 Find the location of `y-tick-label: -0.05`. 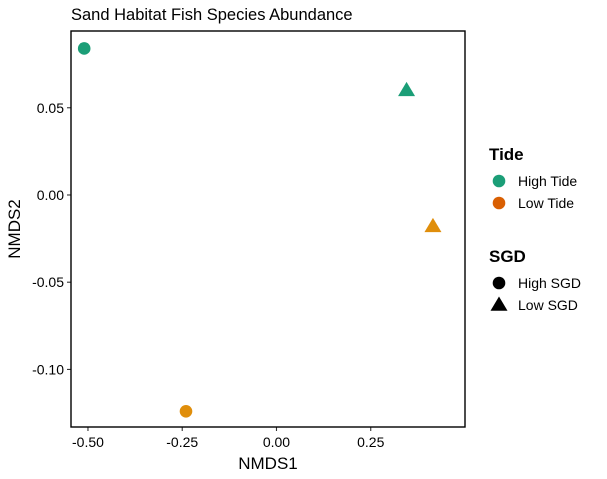

y-tick-label: -0.05 is located at coordinates (48, 282).